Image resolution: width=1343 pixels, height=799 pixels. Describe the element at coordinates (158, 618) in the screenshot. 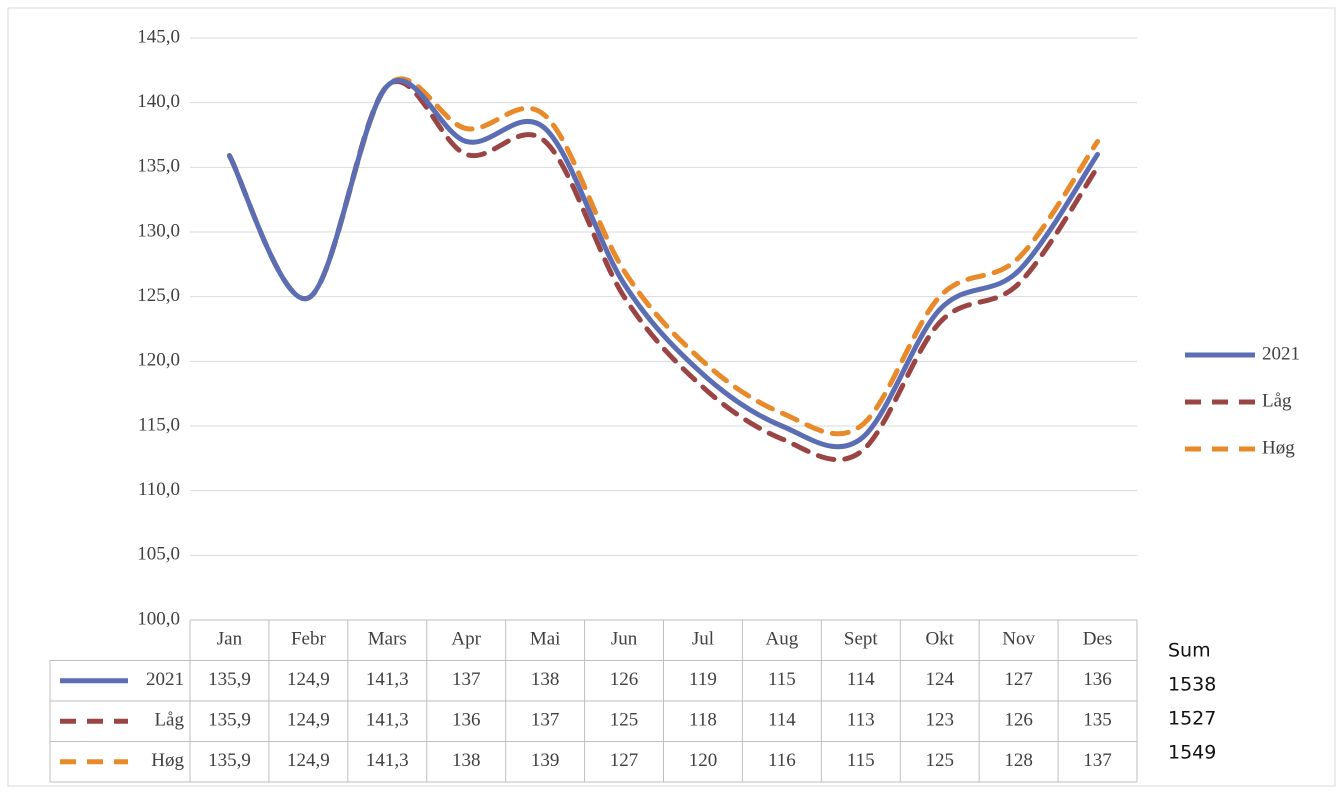

I see `y-tick-label: 100,0` at that location.